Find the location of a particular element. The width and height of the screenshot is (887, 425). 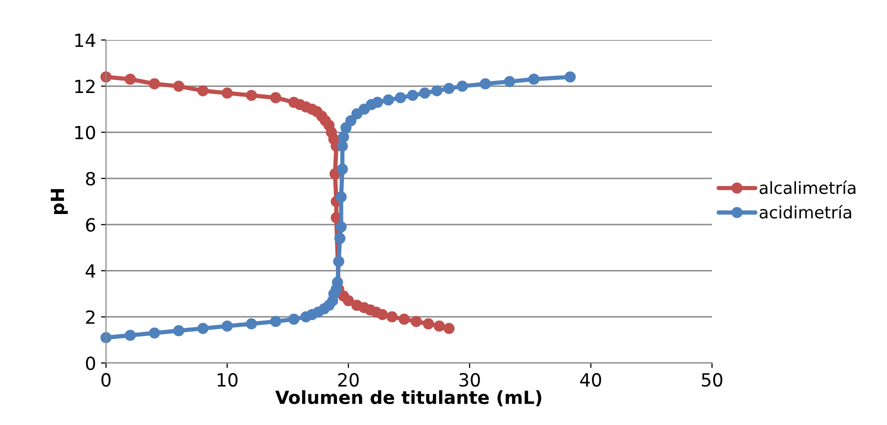

x-tick-label: 40 is located at coordinates (591, 380).